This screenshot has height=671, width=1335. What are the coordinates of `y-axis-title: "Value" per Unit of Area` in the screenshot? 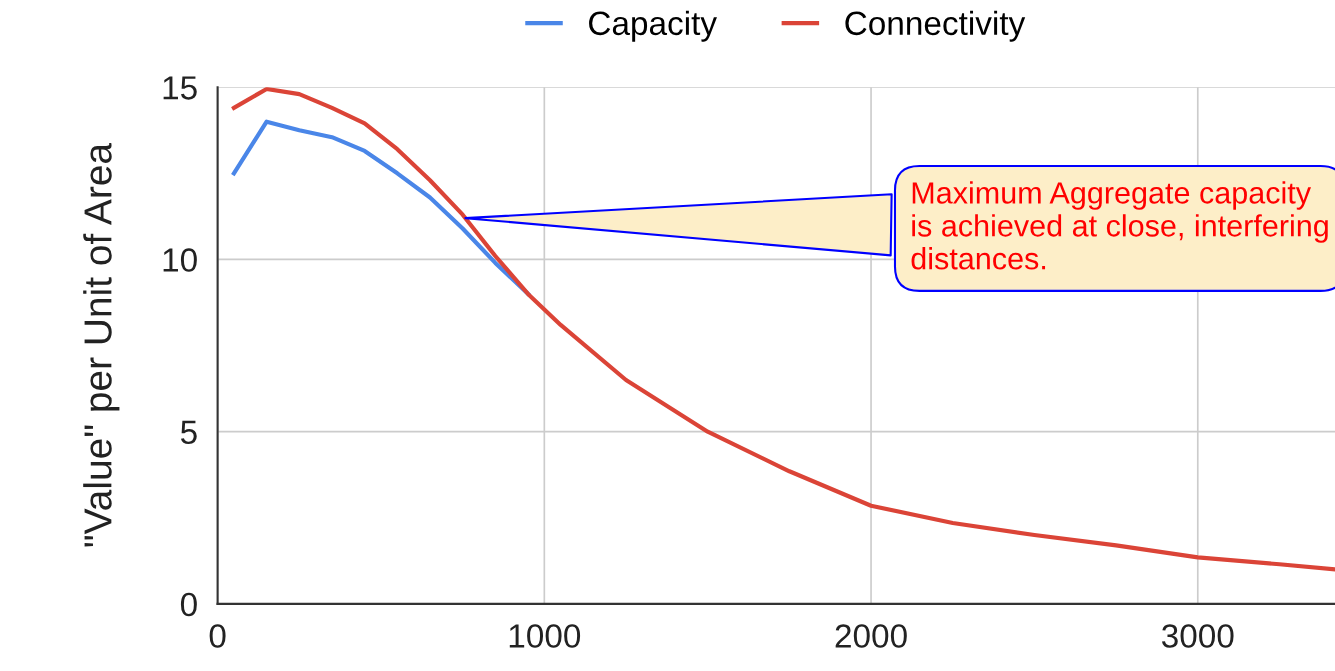 It's located at (101, 344).